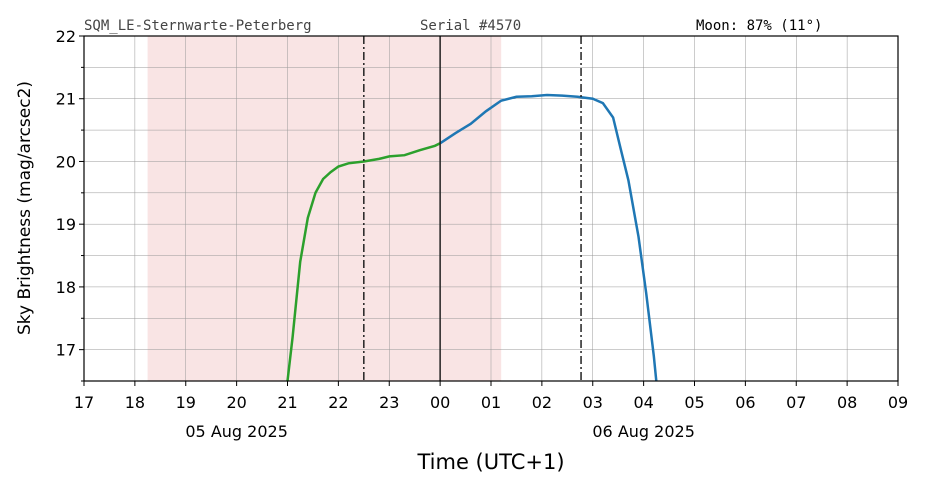 This screenshot has width=926, height=492. What do you see at coordinates (66, 224) in the screenshot?
I see `y-tick-label: 19` at bounding box center [66, 224].